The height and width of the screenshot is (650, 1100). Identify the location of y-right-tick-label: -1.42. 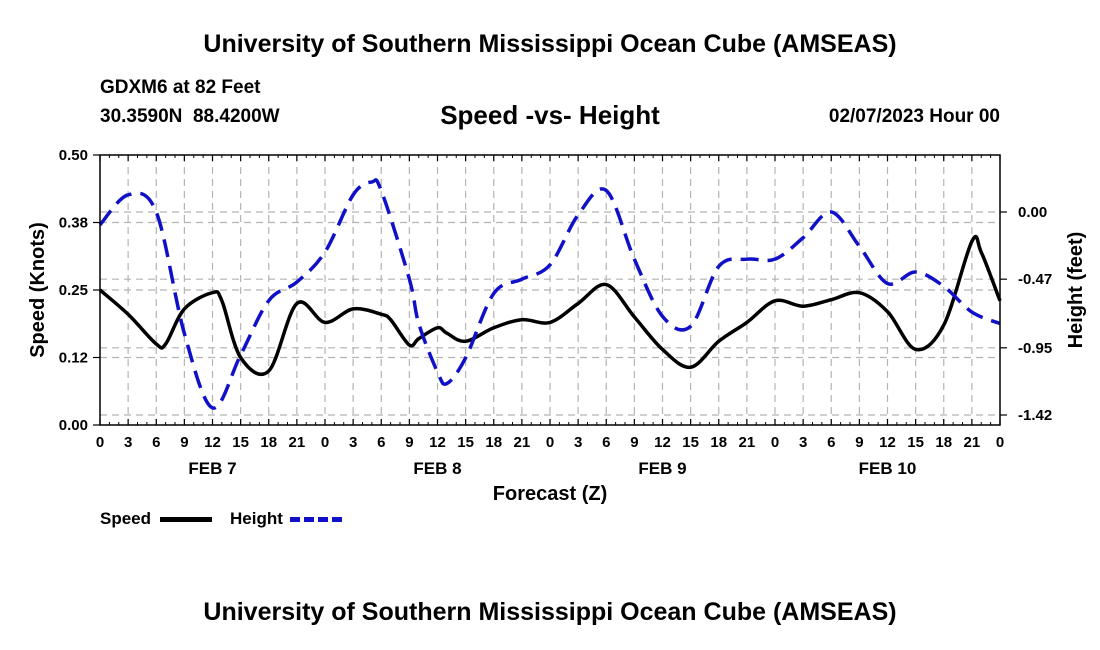
(1035, 415).